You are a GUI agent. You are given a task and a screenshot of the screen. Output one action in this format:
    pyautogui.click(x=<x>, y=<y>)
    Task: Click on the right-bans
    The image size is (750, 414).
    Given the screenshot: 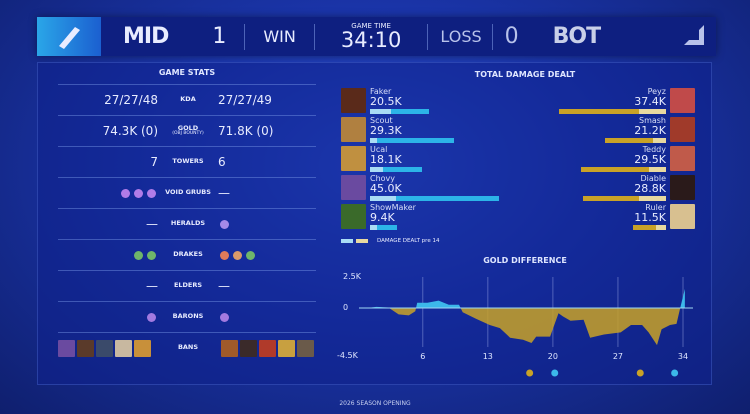 What is the action you would take?
    pyautogui.click(x=267, y=348)
    